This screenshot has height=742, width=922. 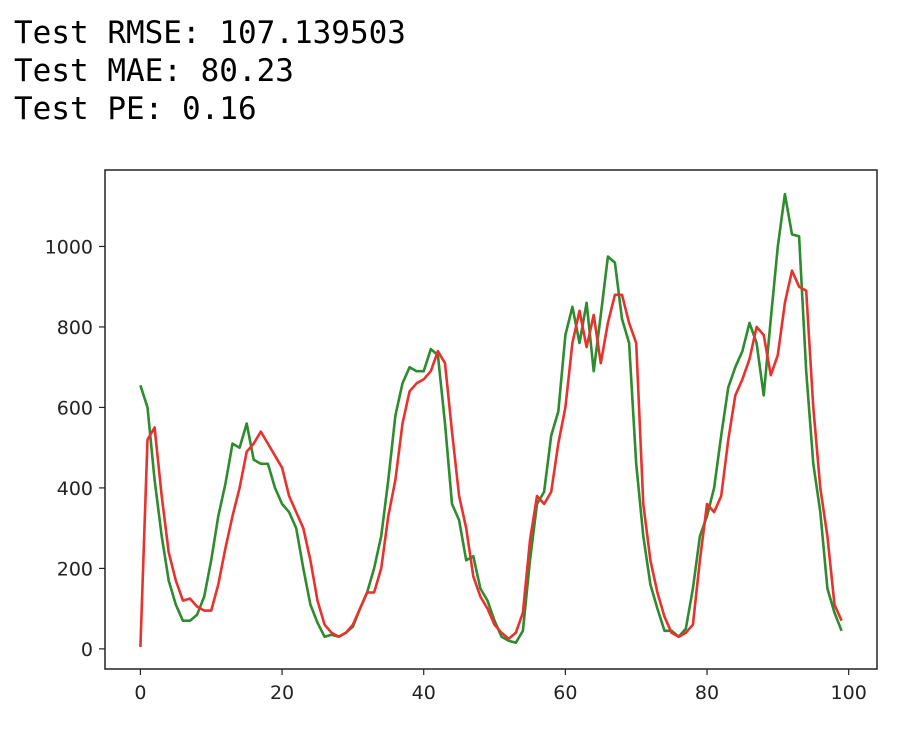 I want to click on x-tick-label: 40, so click(x=424, y=693).